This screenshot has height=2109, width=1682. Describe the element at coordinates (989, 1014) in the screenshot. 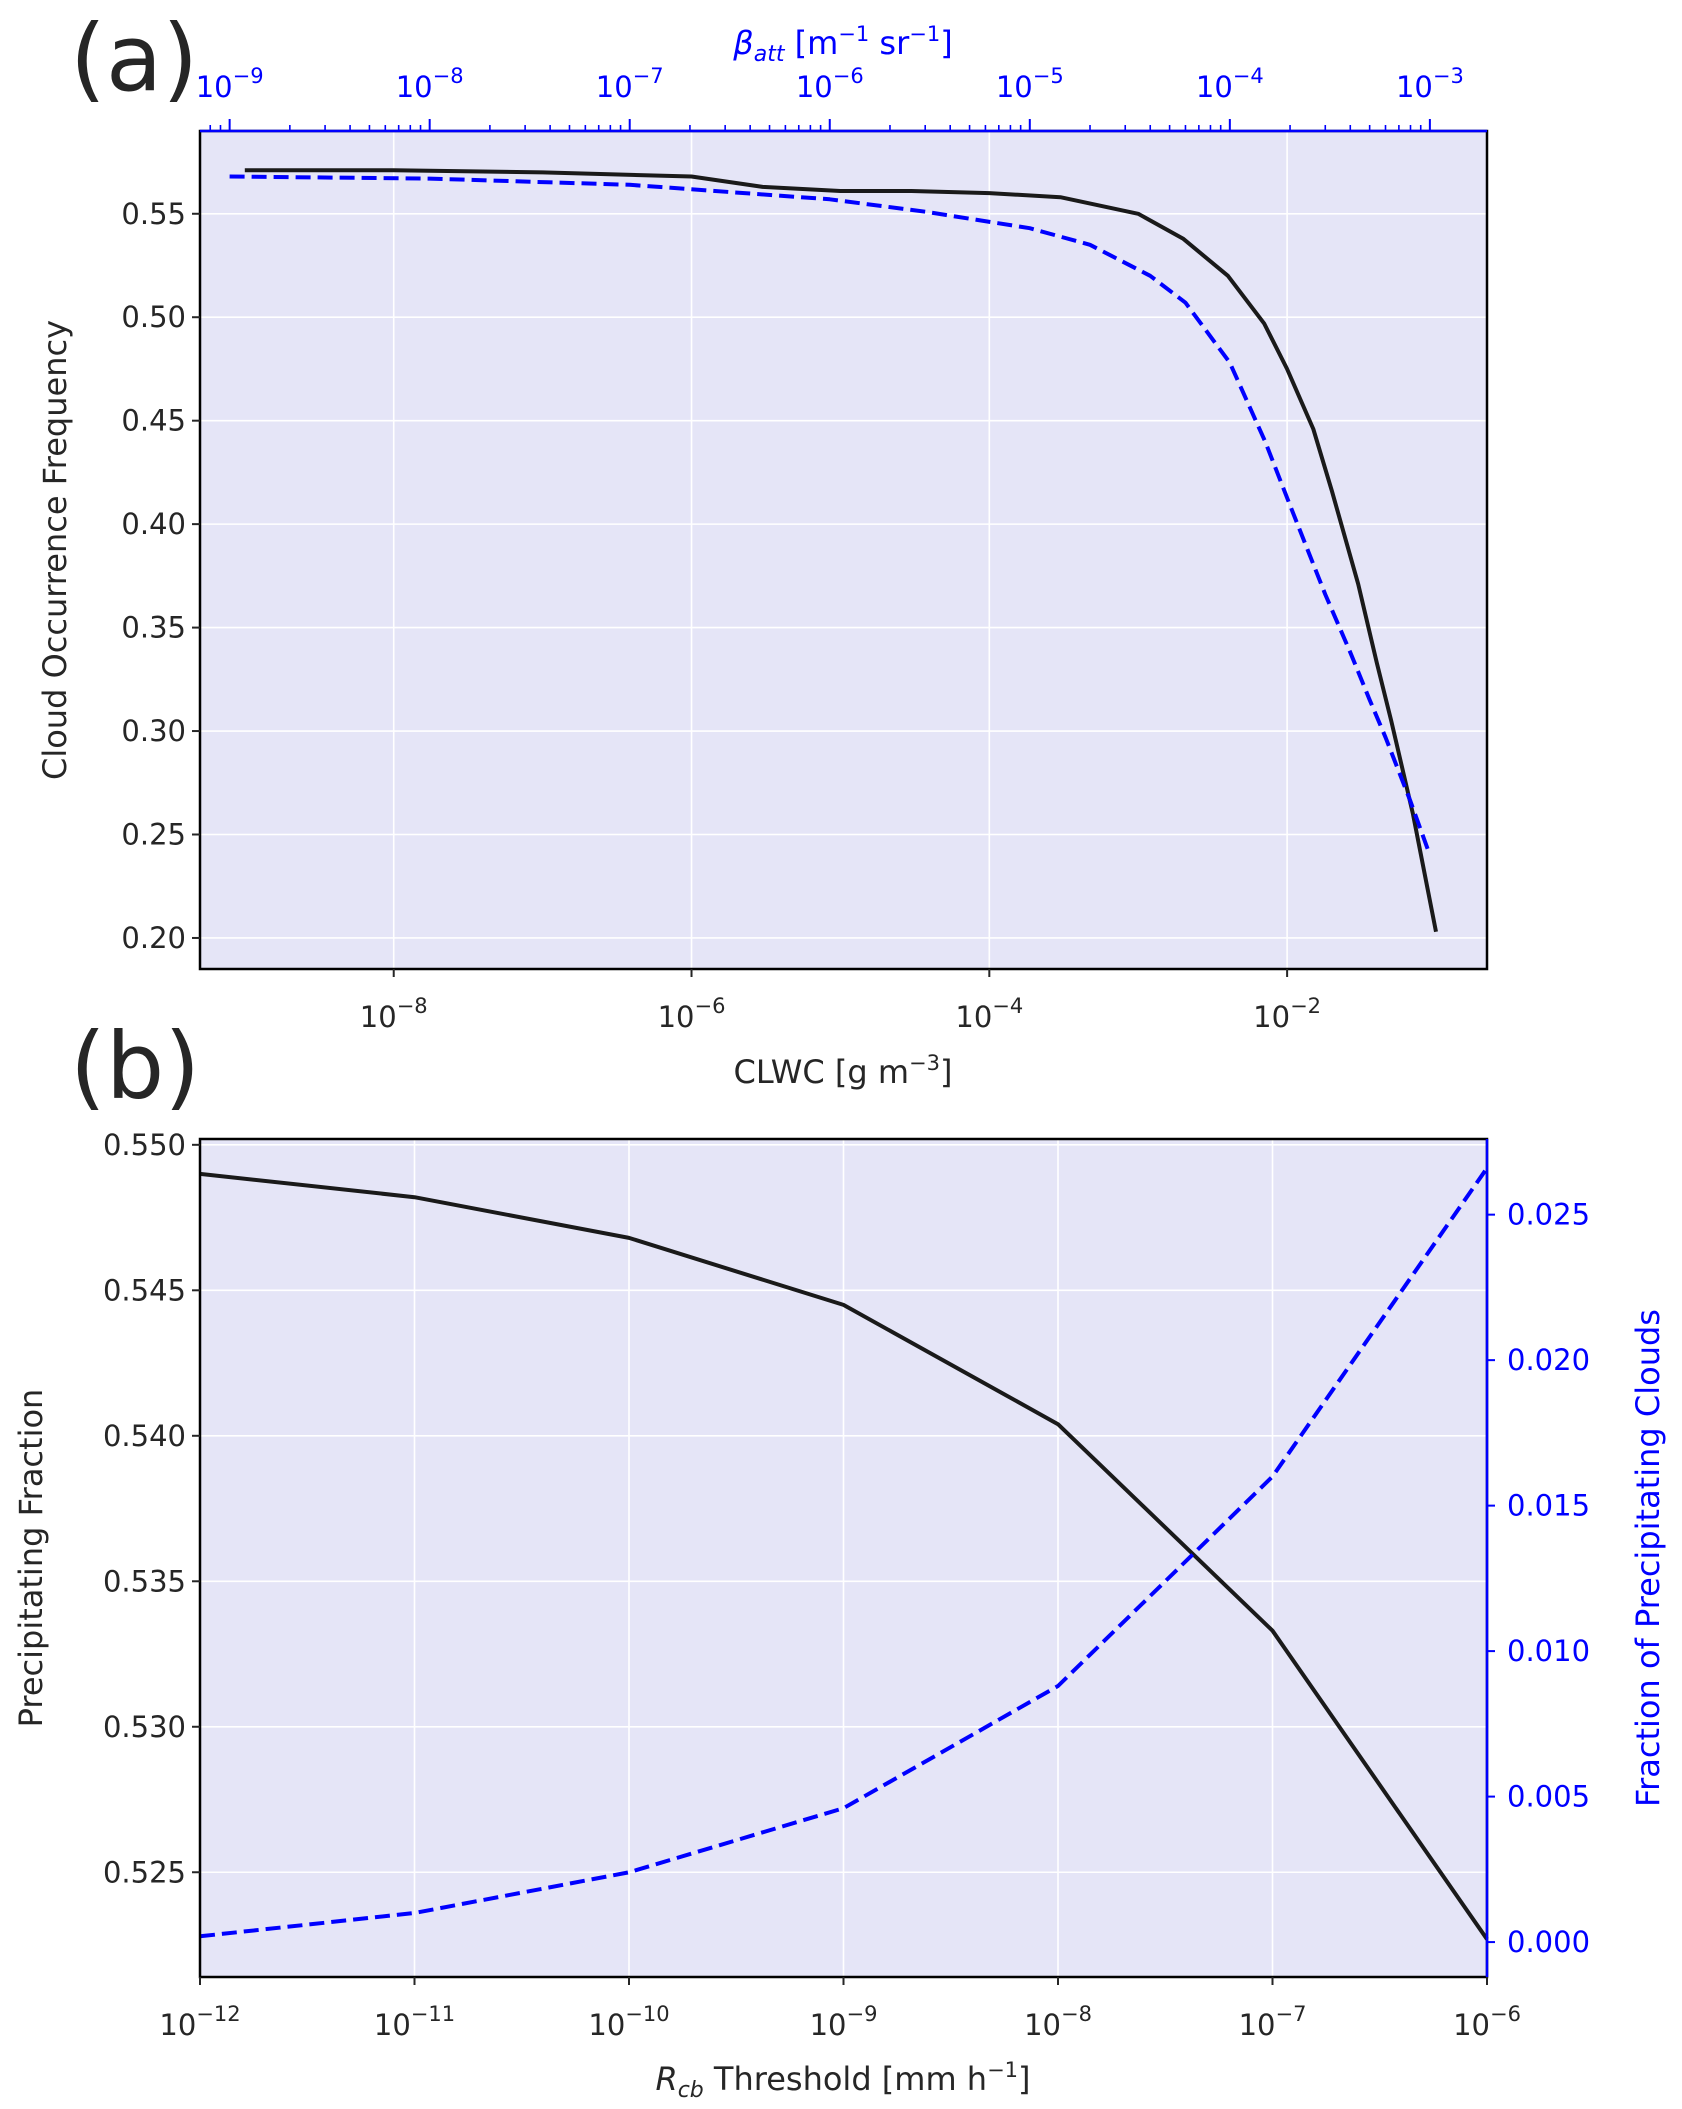

I see `x-tick-label: 10⁻⁴` at that location.